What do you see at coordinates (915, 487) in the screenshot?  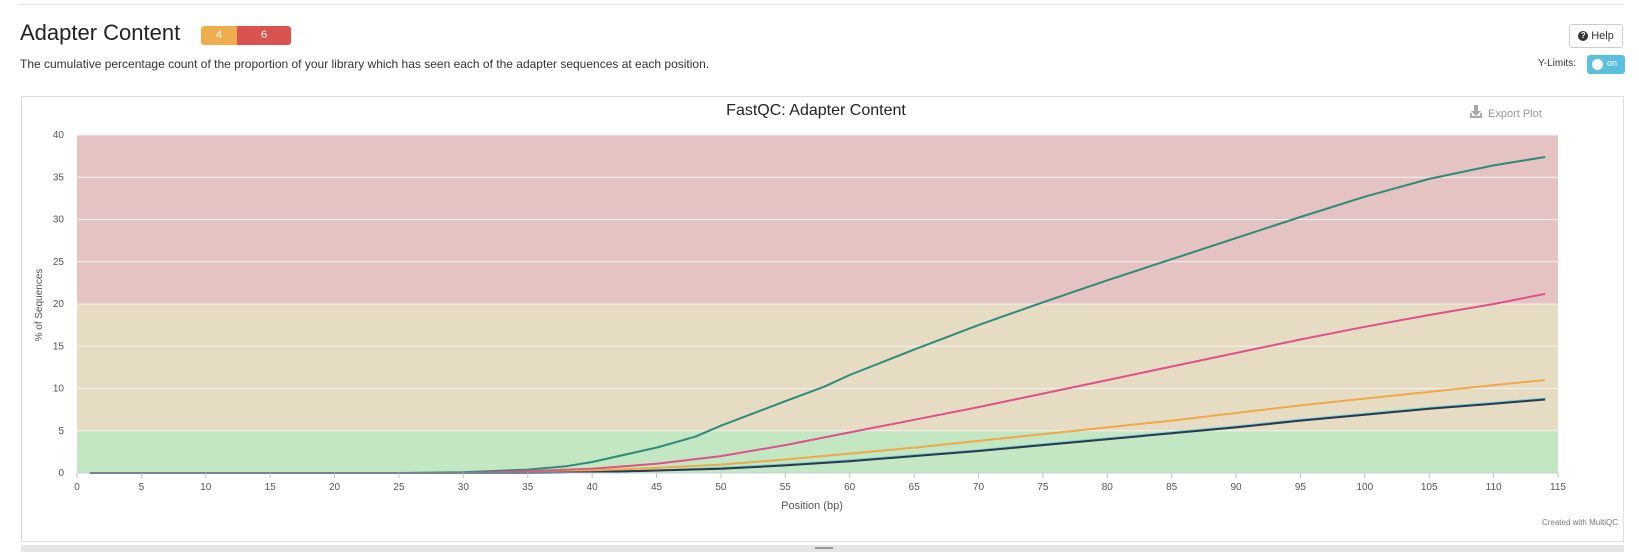 I see `x-tick-label: 65` at bounding box center [915, 487].